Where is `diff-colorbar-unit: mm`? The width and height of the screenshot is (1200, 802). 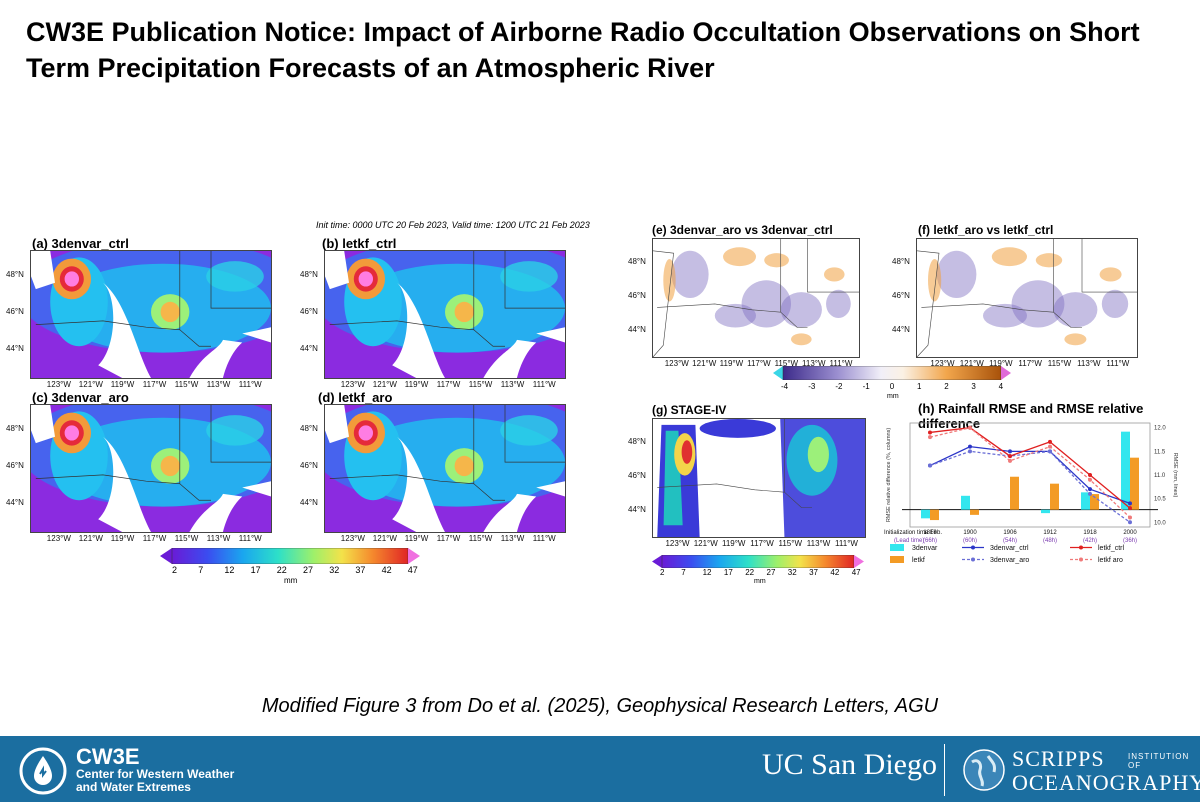 diff-colorbar-unit: mm is located at coordinates (893, 396).